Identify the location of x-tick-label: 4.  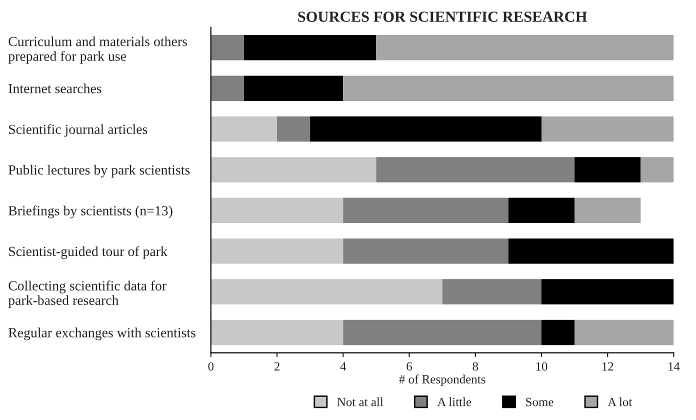
(343, 366).